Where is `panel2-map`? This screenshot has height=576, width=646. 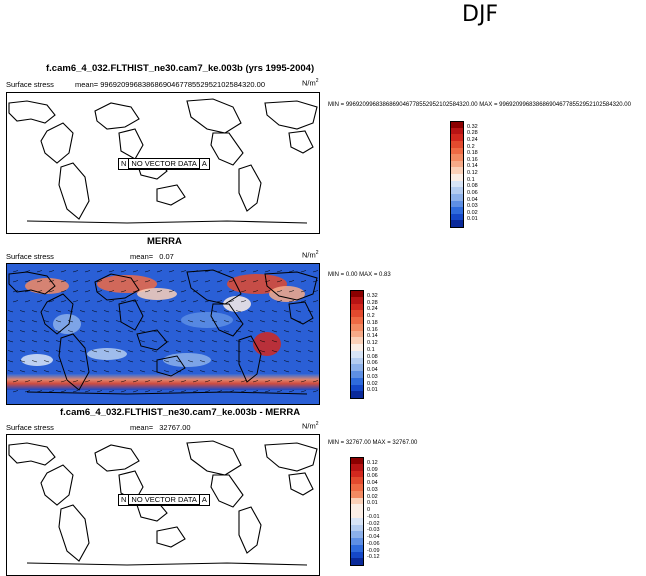 panel2-map is located at coordinates (163, 334).